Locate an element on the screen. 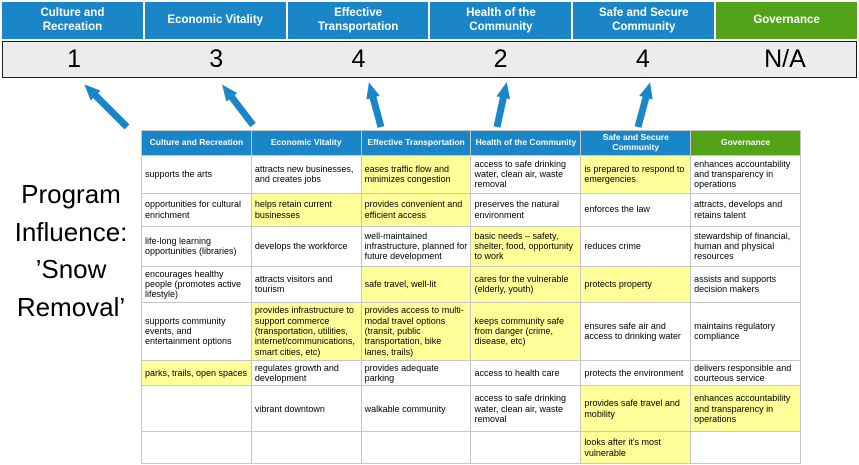  matrix-column-header: Governance is located at coordinates (745, 143).